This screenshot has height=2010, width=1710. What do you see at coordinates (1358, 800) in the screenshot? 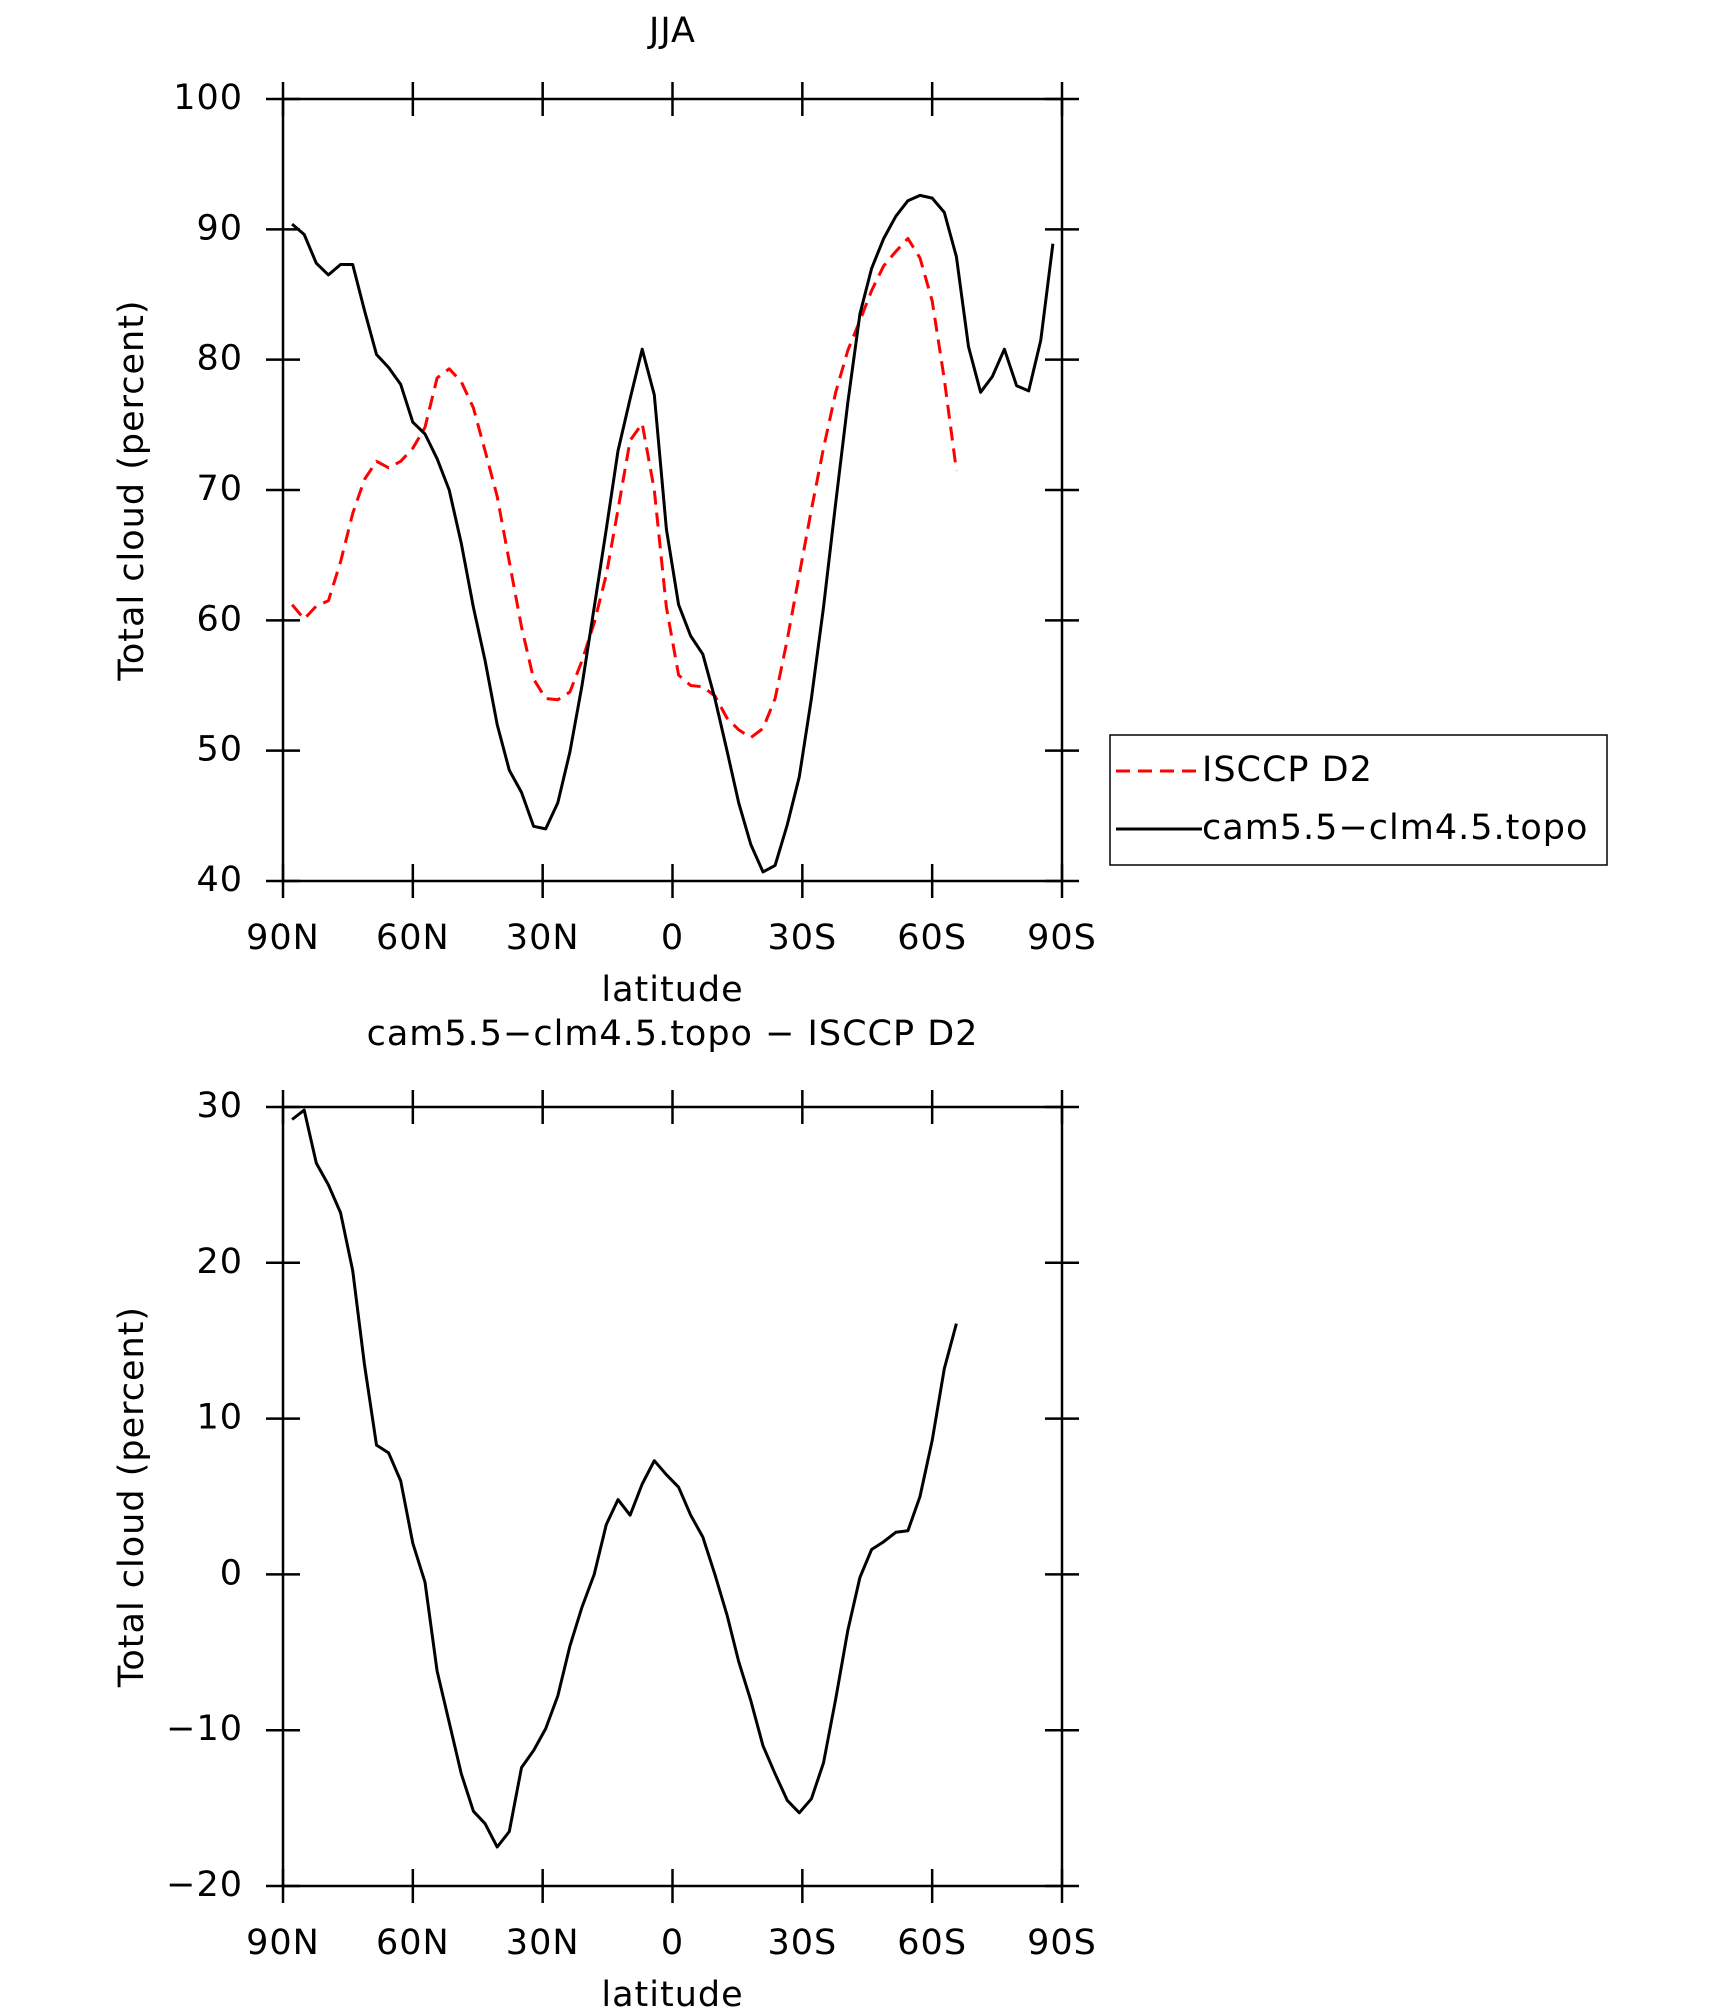
I see `legend-box` at bounding box center [1358, 800].